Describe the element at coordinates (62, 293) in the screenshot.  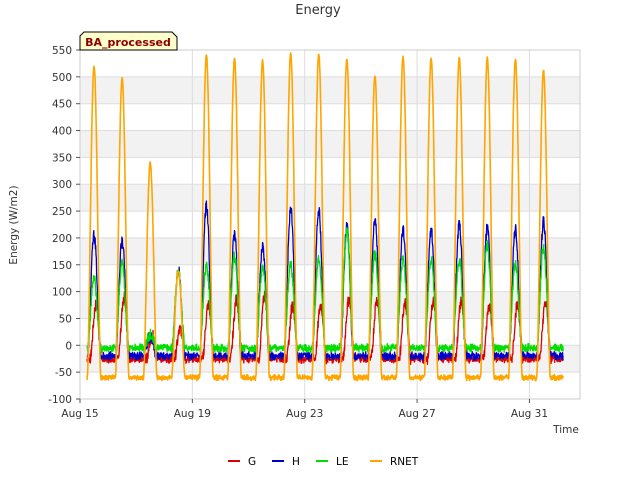
I see `y-tick-label: 100` at that location.